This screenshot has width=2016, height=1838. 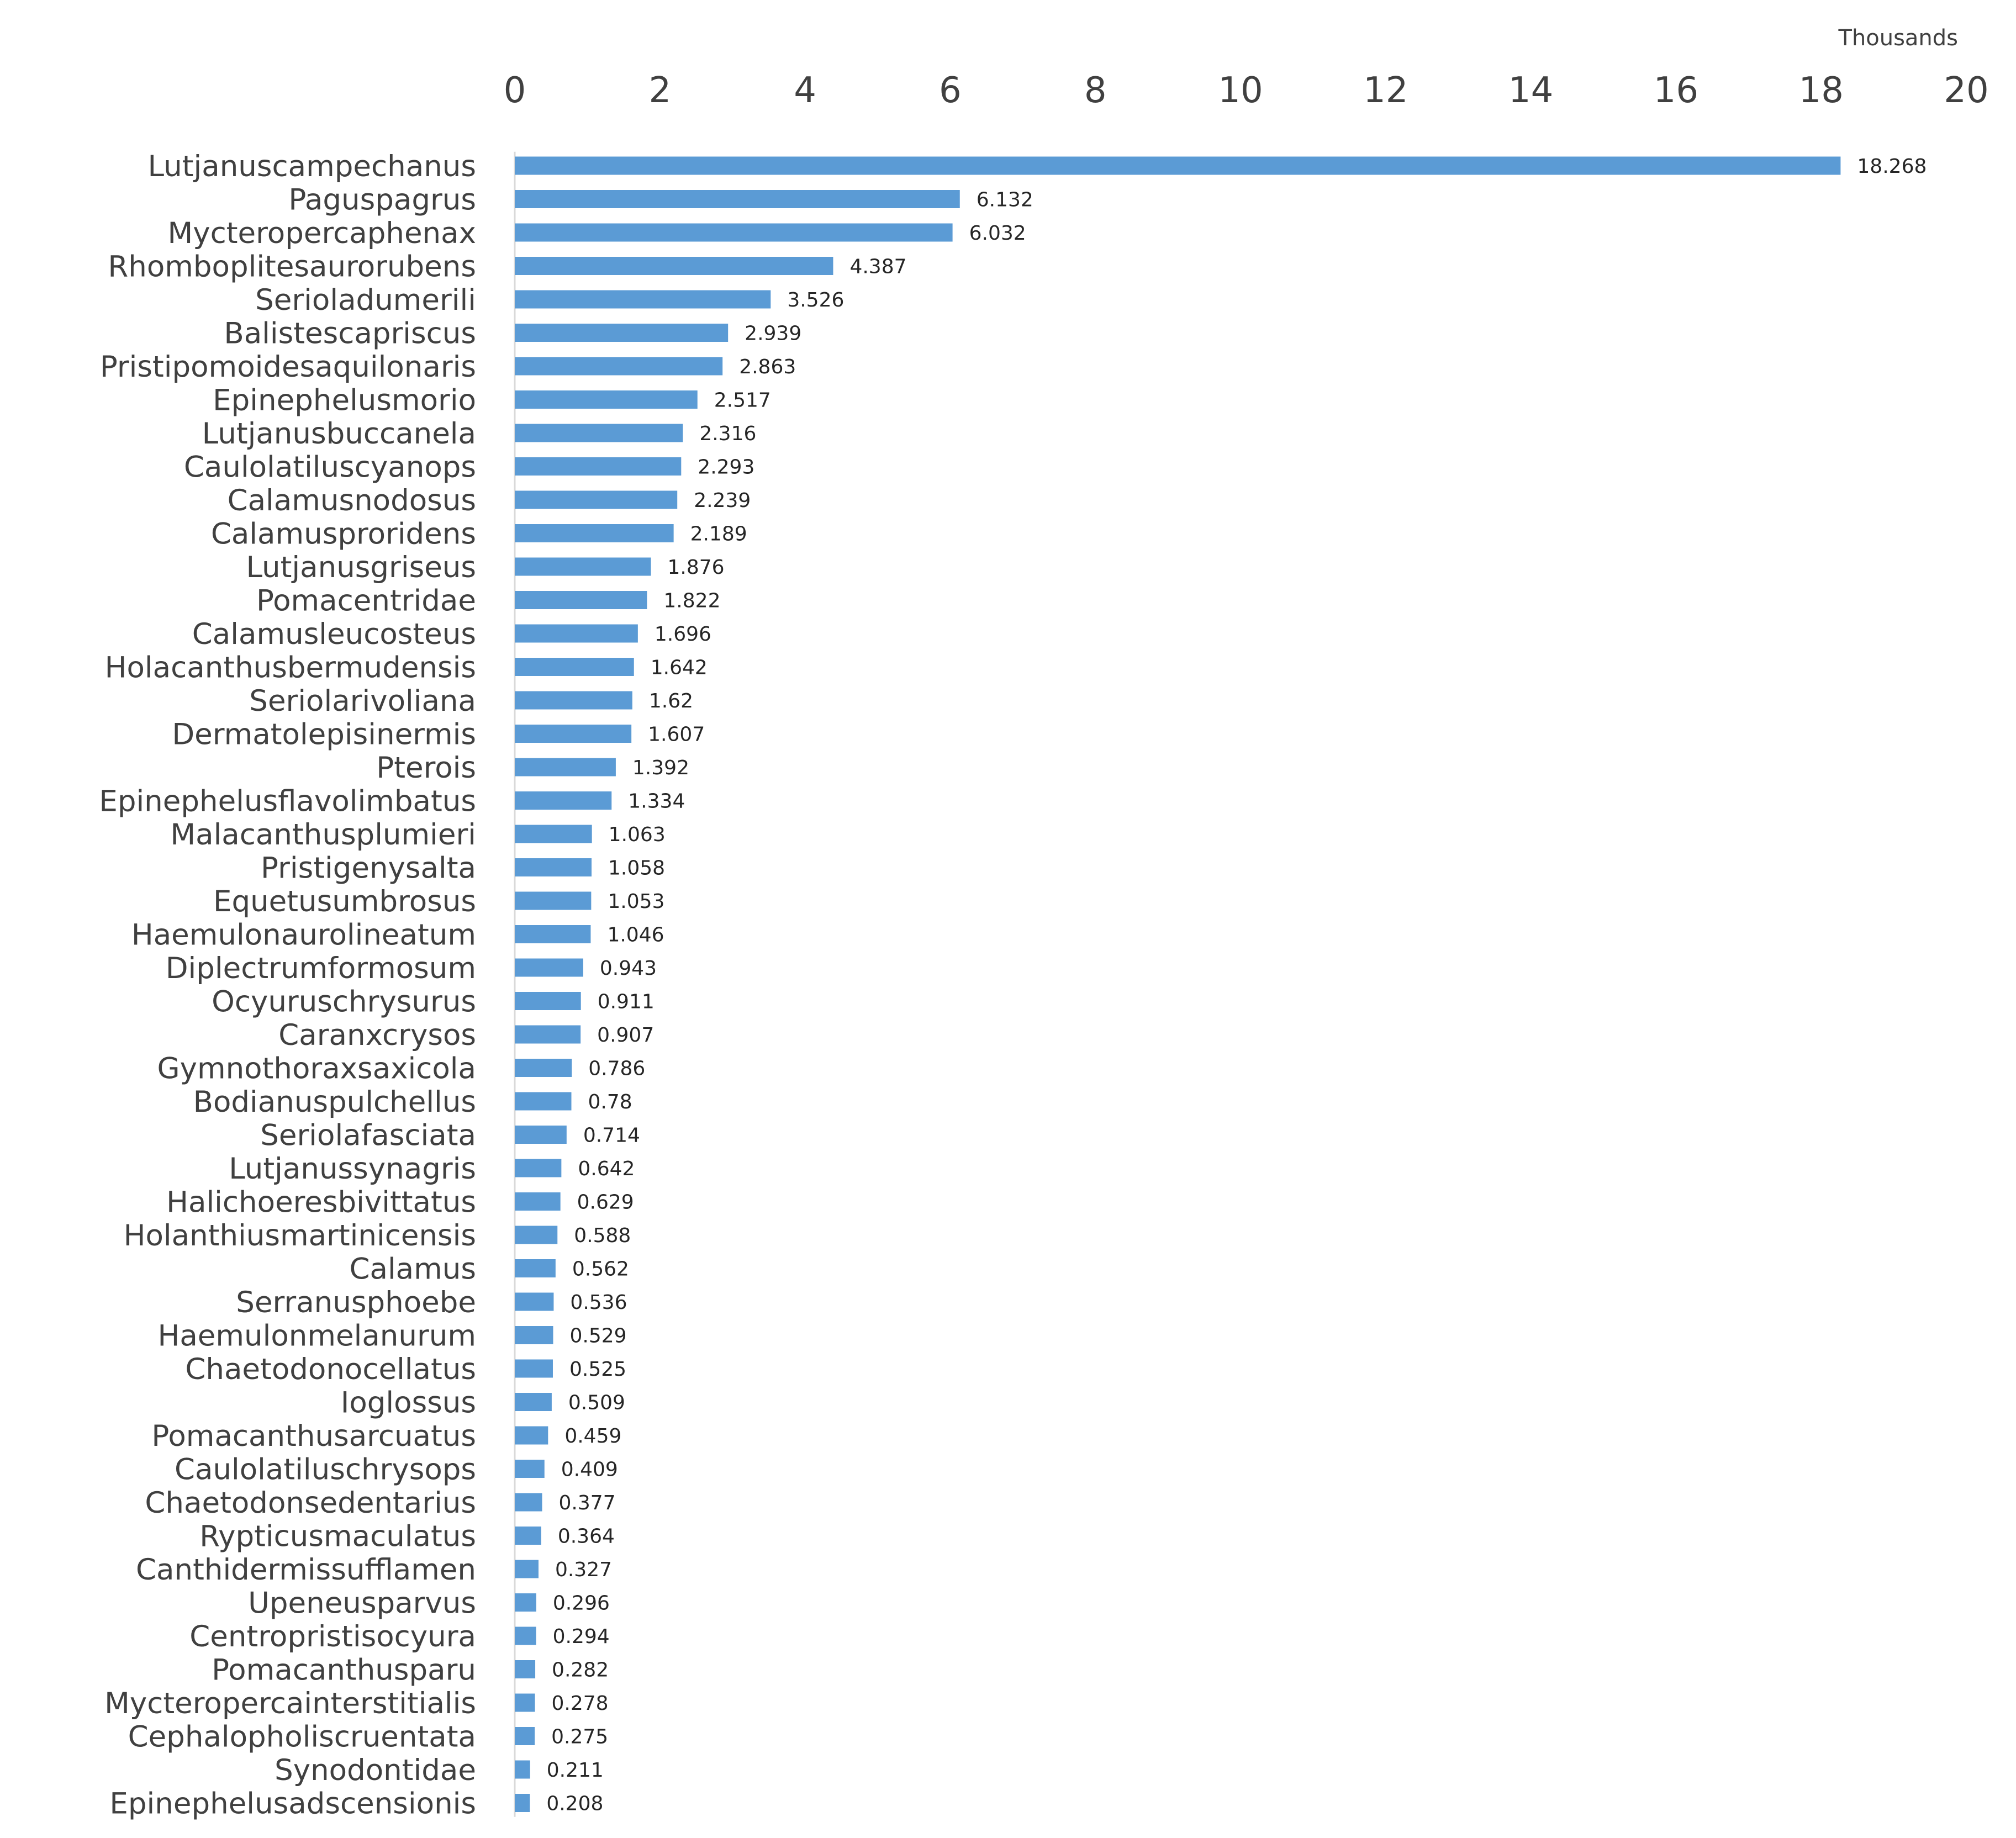 What do you see at coordinates (344, 1002) in the screenshot?
I see `category-label: Ocyuruschrysurus` at bounding box center [344, 1002].